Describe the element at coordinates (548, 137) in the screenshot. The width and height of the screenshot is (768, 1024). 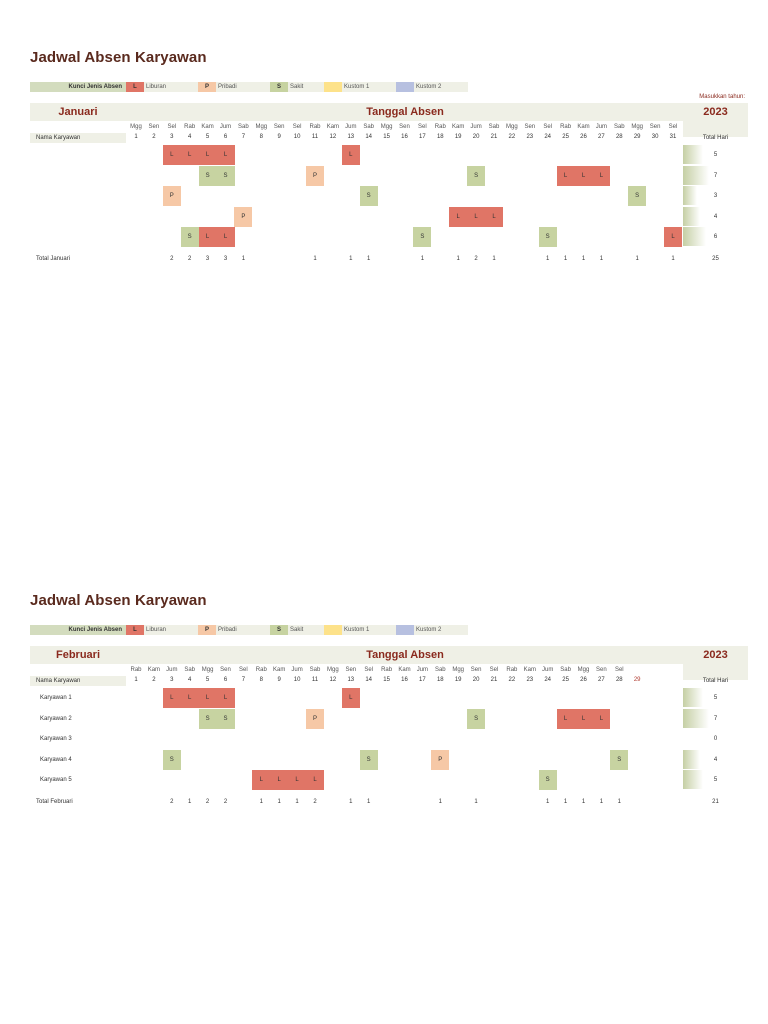
I see `day-number-label: 24` at that location.